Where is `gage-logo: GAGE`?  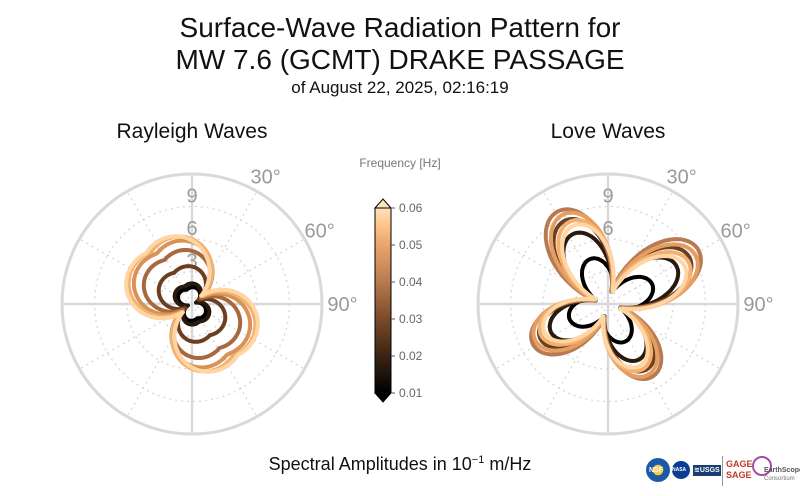
gage-logo: GAGE is located at coordinates (739, 464).